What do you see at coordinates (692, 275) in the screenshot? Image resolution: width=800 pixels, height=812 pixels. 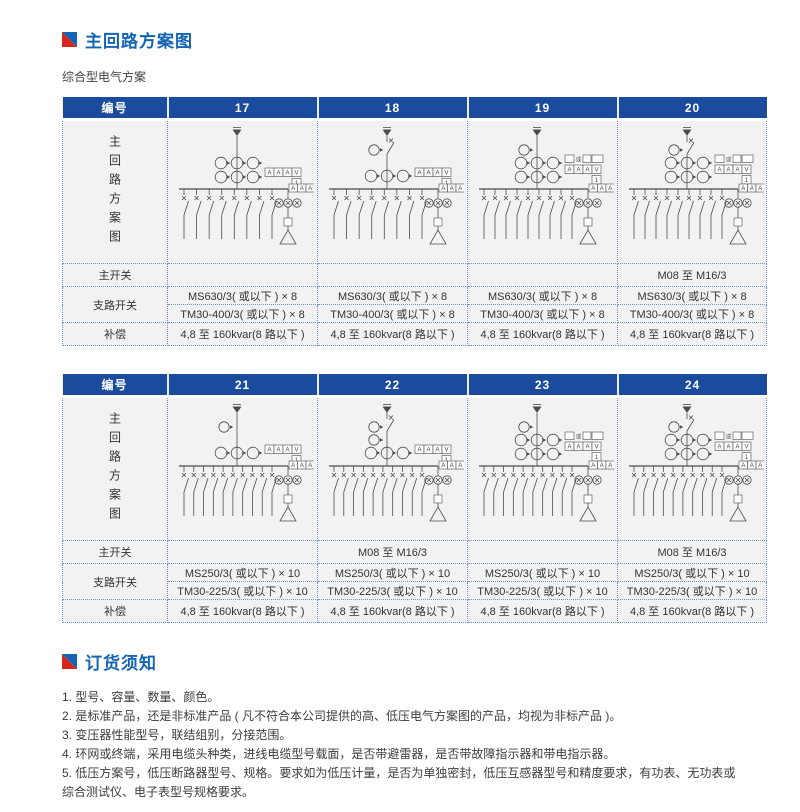 I see `cell-main-switch-20: M08 至 M16/3` at bounding box center [692, 275].